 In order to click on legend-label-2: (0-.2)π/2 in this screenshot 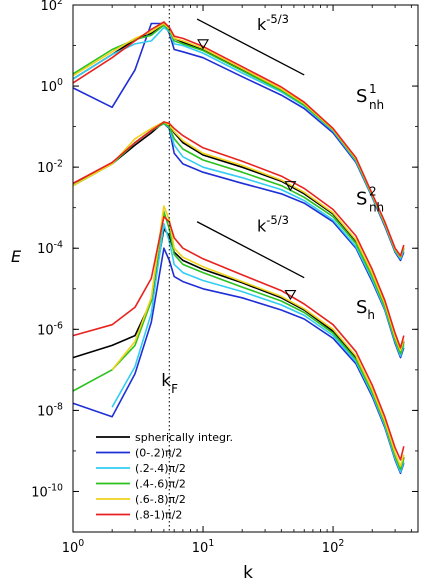, I will do `click(158, 453)`.